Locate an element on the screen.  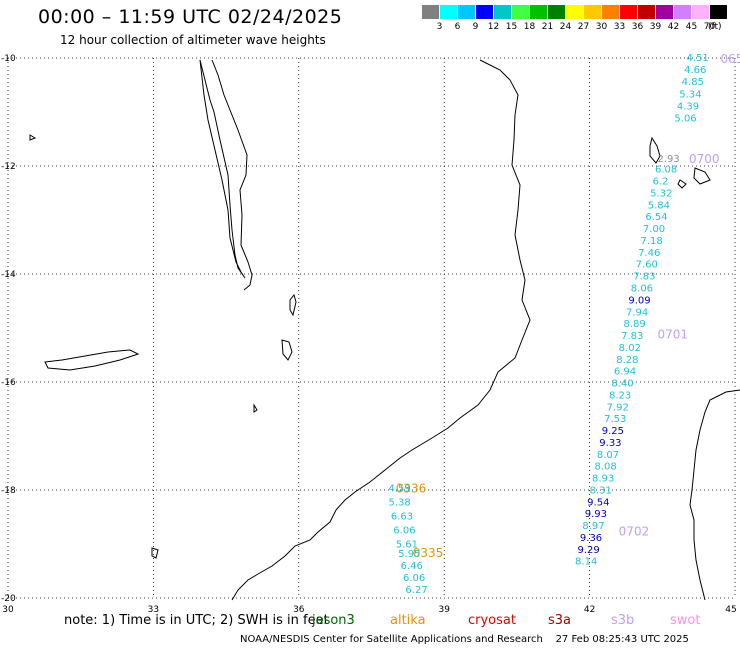
pass-time-label: 0659 is located at coordinates (730, 59).